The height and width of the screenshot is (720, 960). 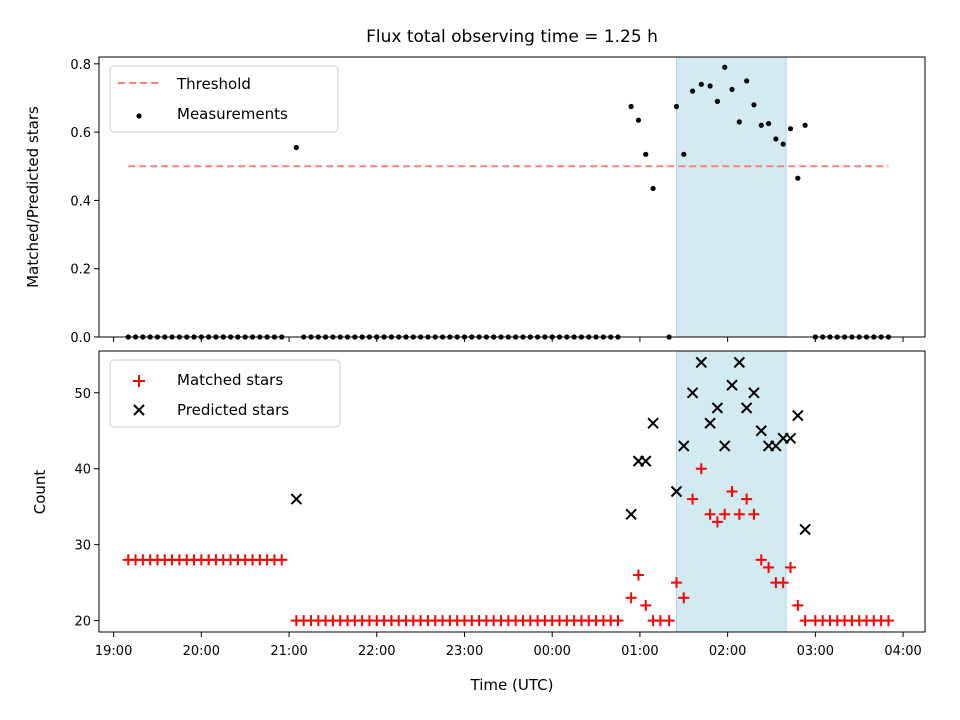 What do you see at coordinates (40, 492) in the screenshot?
I see `bottom-y-axis-label: Count` at bounding box center [40, 492].